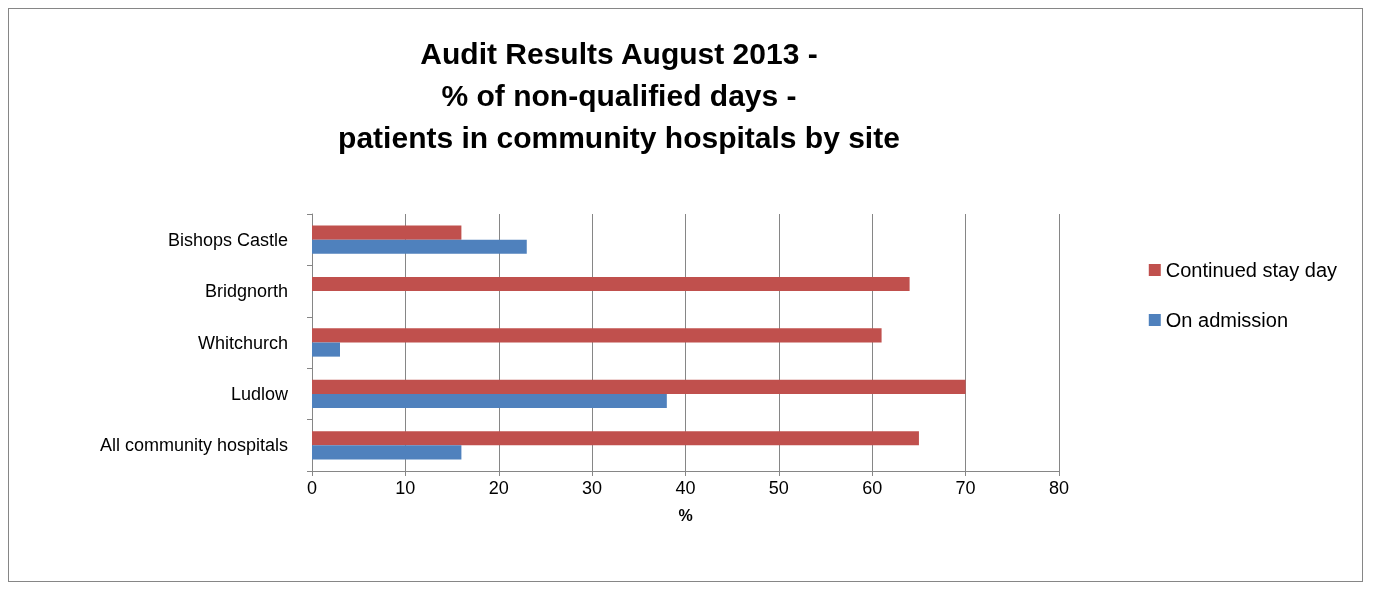 This screenshot has height=592, width=1373. I want to click on x-tick-label: 30, so click(592, 488).